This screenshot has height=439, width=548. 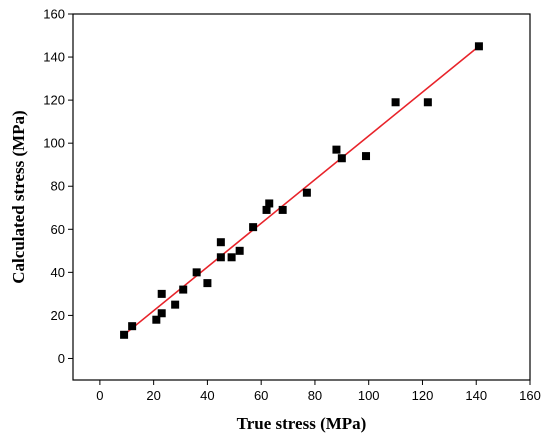 What do you see at coordinates (315, 395) in the screenshot?
I see `x-tick-label: 80` at bounding box center [315, 395].